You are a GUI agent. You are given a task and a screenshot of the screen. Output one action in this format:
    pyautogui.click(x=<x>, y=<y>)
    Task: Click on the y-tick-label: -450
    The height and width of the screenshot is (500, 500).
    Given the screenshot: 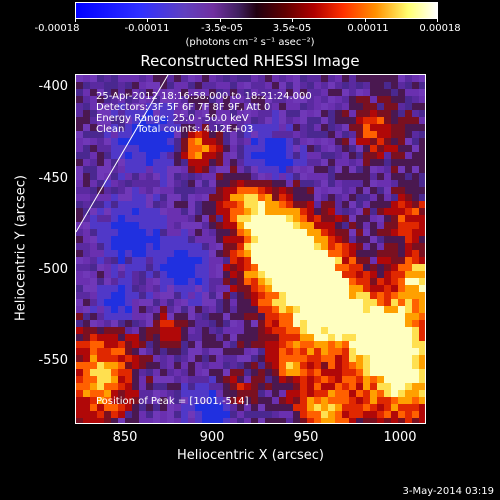 What is the action you would take?
    pyautogui.click(x=53, y=178)
    